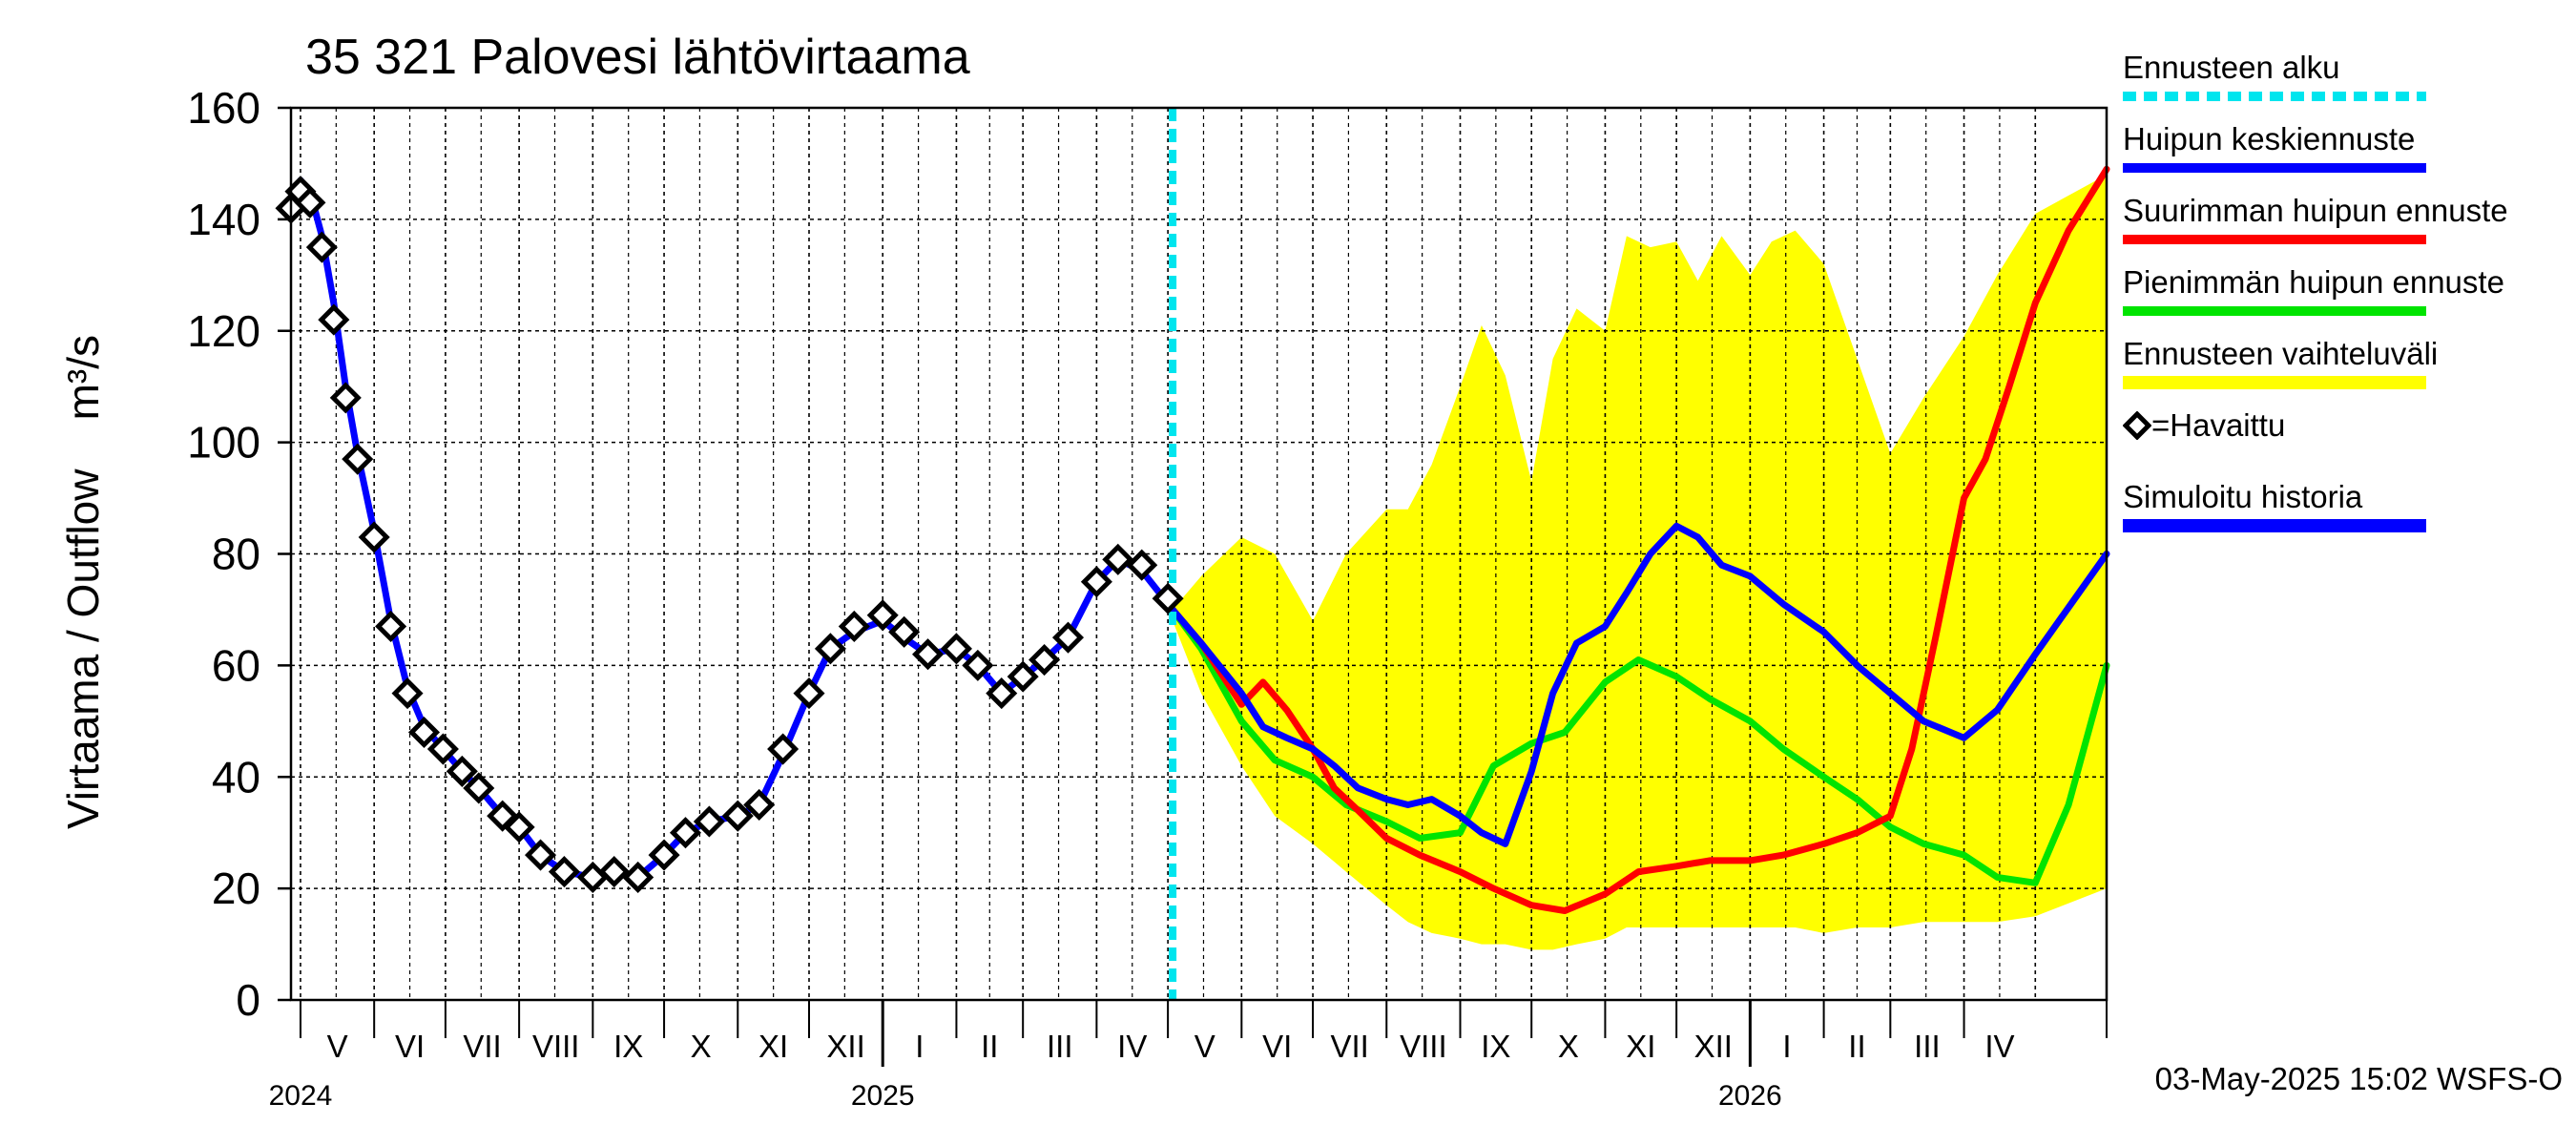 Image resolution: width=2576 pixels, height=1145 pixels. I want to click on y-tick-label: 120, so click(223, 331).